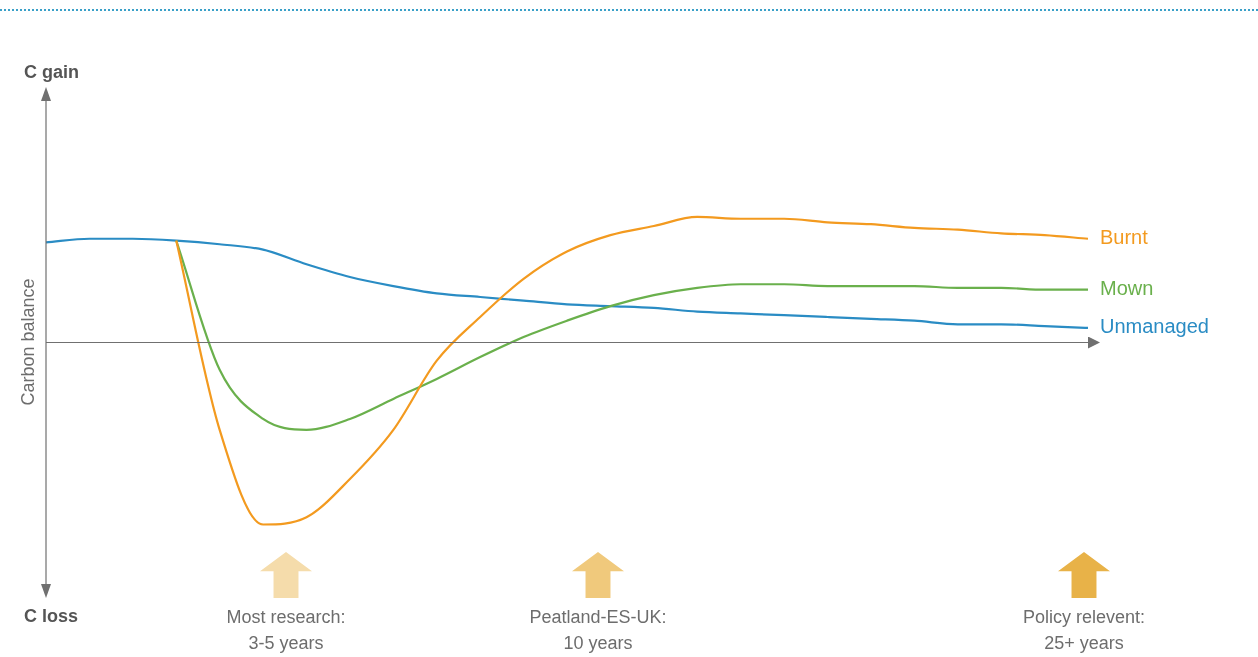 This screenshot has height=657, width=1258. What do you see at coordinates (51, 616) in the screenshot?
I see `text: C loss` at bounding box center [51, 616].